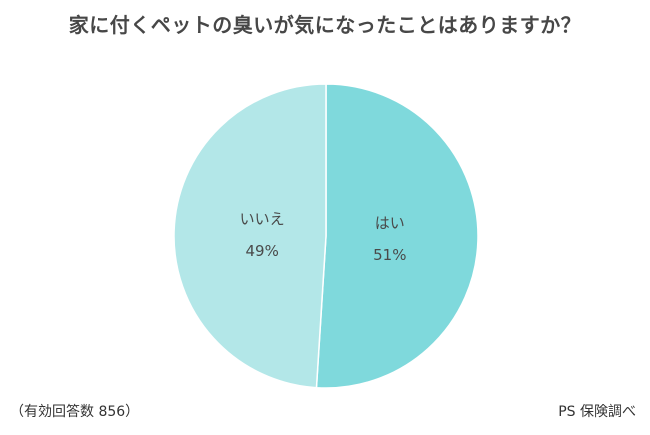 The image size is (650, 435). Describe the element at coordinates (75, 412) in the screenshot. I see `sample-size-note: （有効回答数 856）` at that location.